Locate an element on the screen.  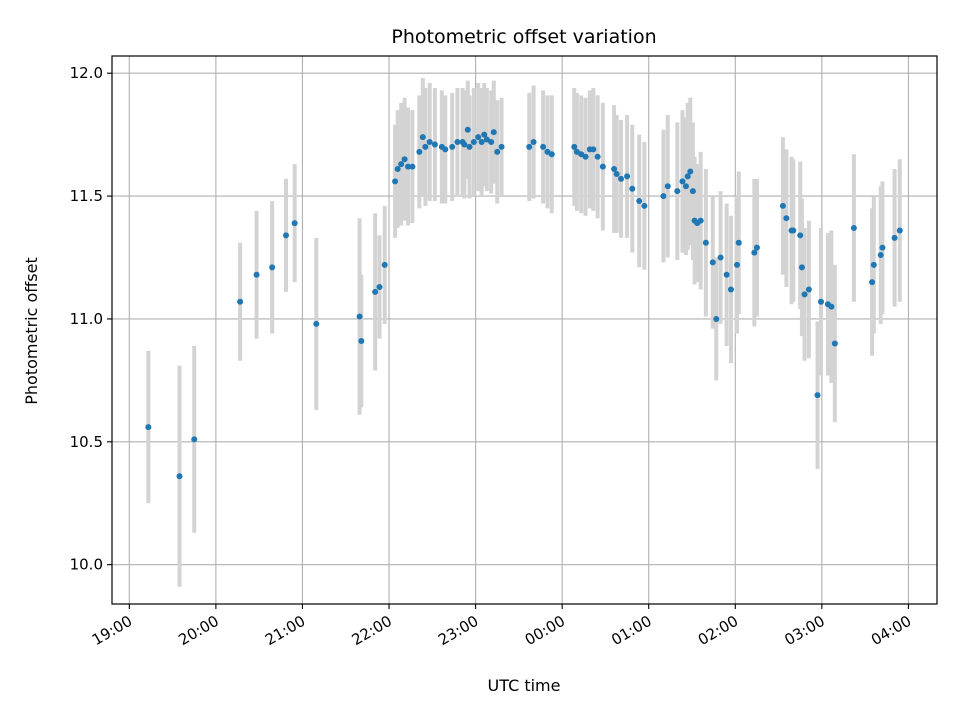
y-tick-label: 12.0 is located at coordinates (86, 73).